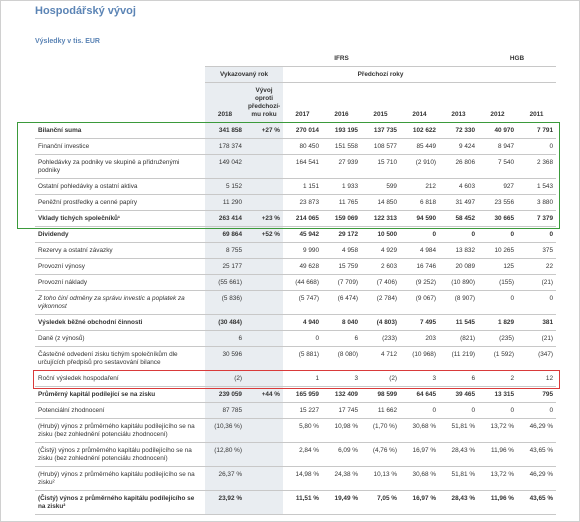 This screenshot has width=580, height=522. Describe the element at coordinates (380, 234) in the screenshot. I see `cell: 10 500` at that location.